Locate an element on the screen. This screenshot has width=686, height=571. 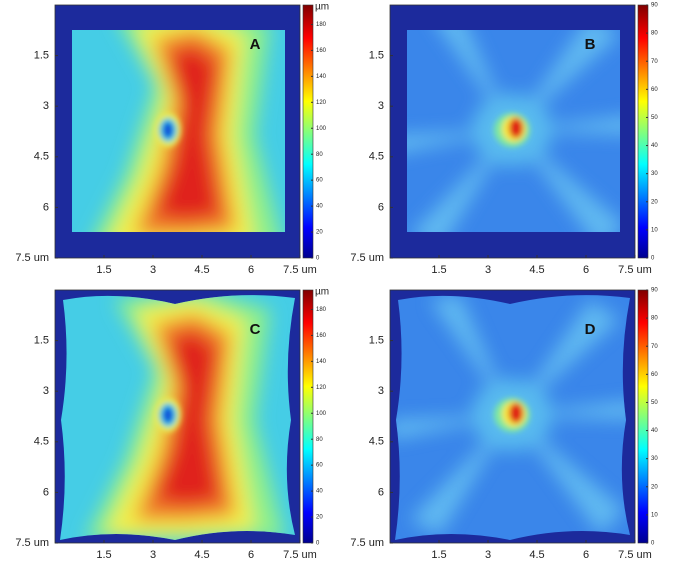
panel-label: C is located at coordinates (255, 329).